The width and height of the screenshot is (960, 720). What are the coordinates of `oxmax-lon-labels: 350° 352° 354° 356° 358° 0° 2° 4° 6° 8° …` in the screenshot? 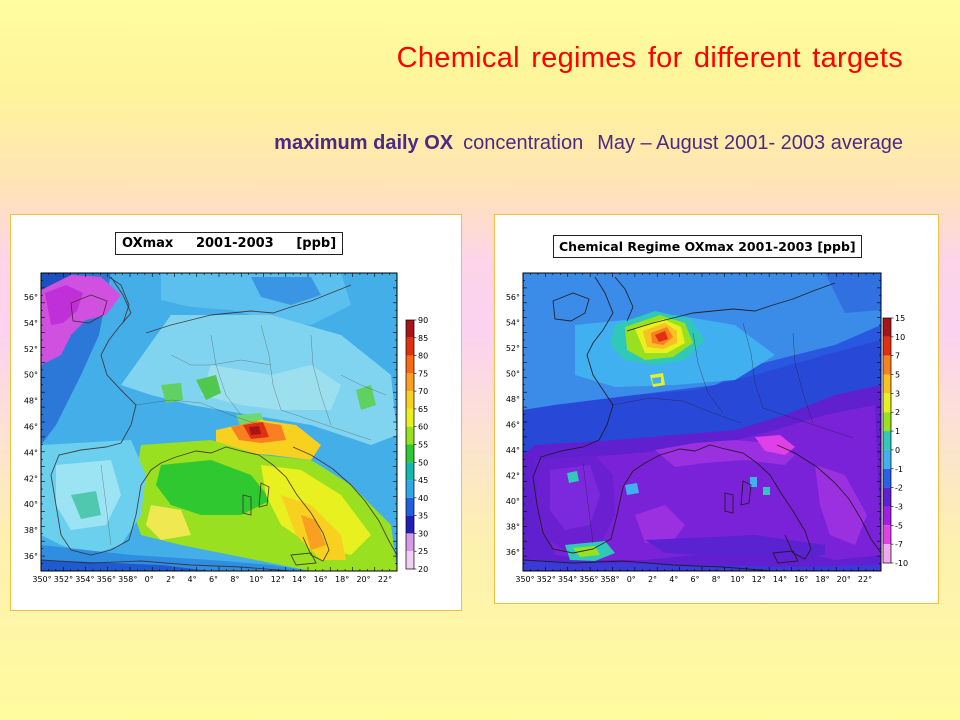 It's located at (212, 579).